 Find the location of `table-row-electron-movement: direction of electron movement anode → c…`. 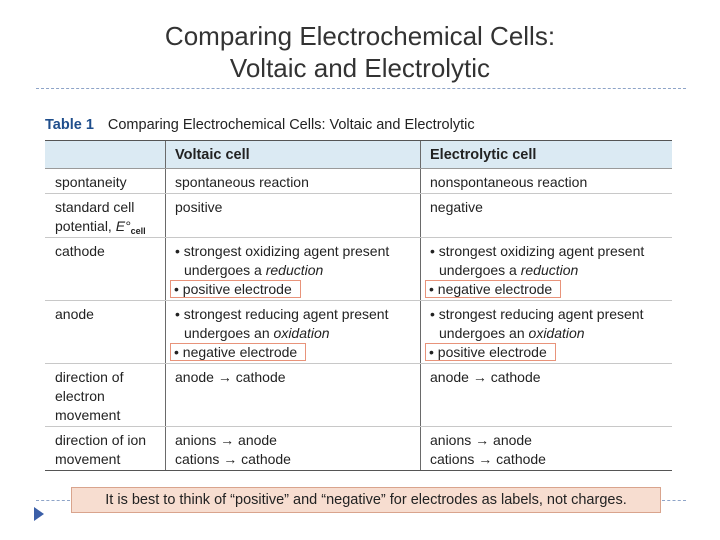

table-row-electron-movement: direction of electron movement anode → c… is located at coordinates (358, 395).